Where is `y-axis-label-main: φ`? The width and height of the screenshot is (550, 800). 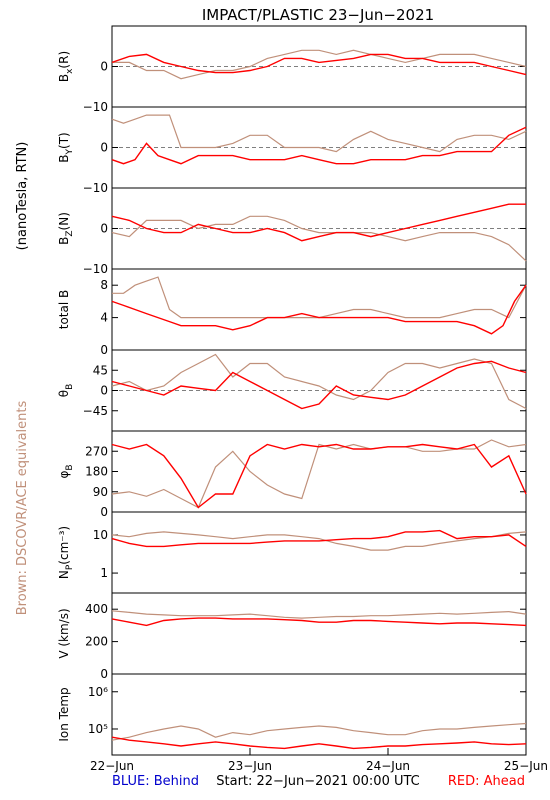 y-axis-label-main: φ is located at coordinates (64, 475).